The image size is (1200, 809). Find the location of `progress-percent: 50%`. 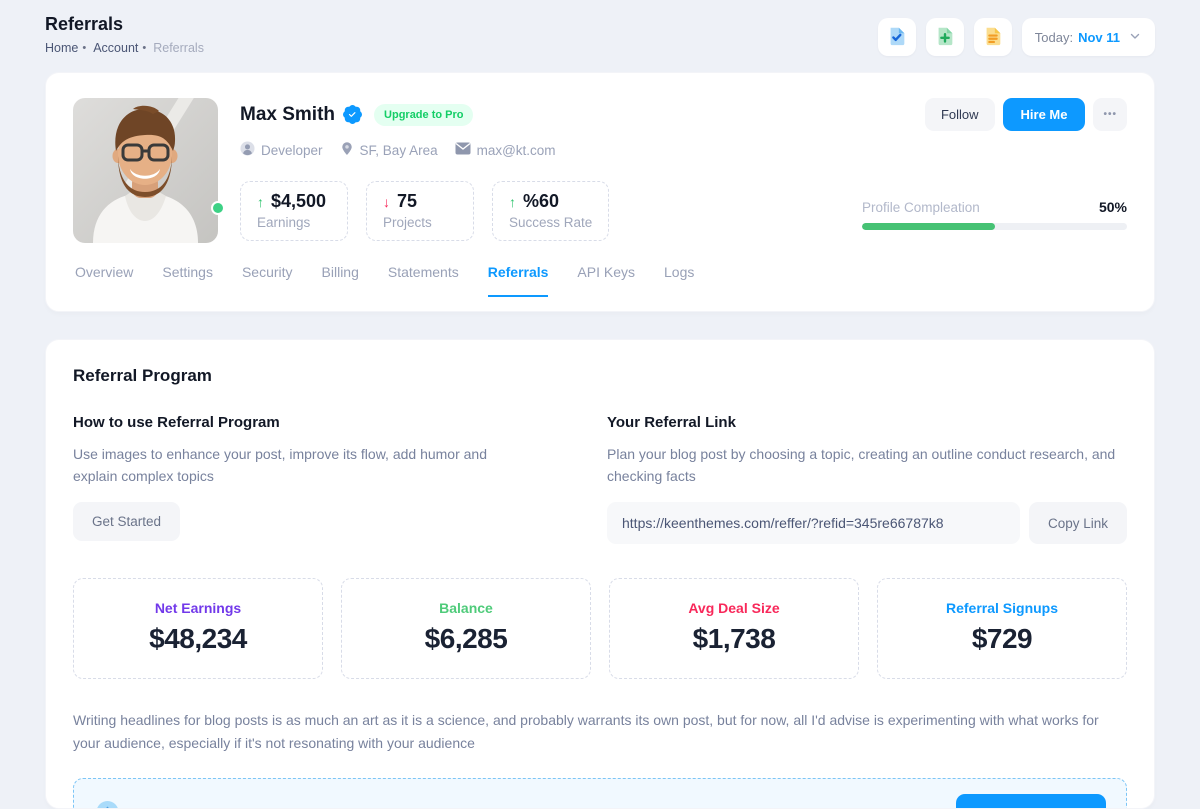

progress-percent: 50% is located at coordinates (1113, 207).